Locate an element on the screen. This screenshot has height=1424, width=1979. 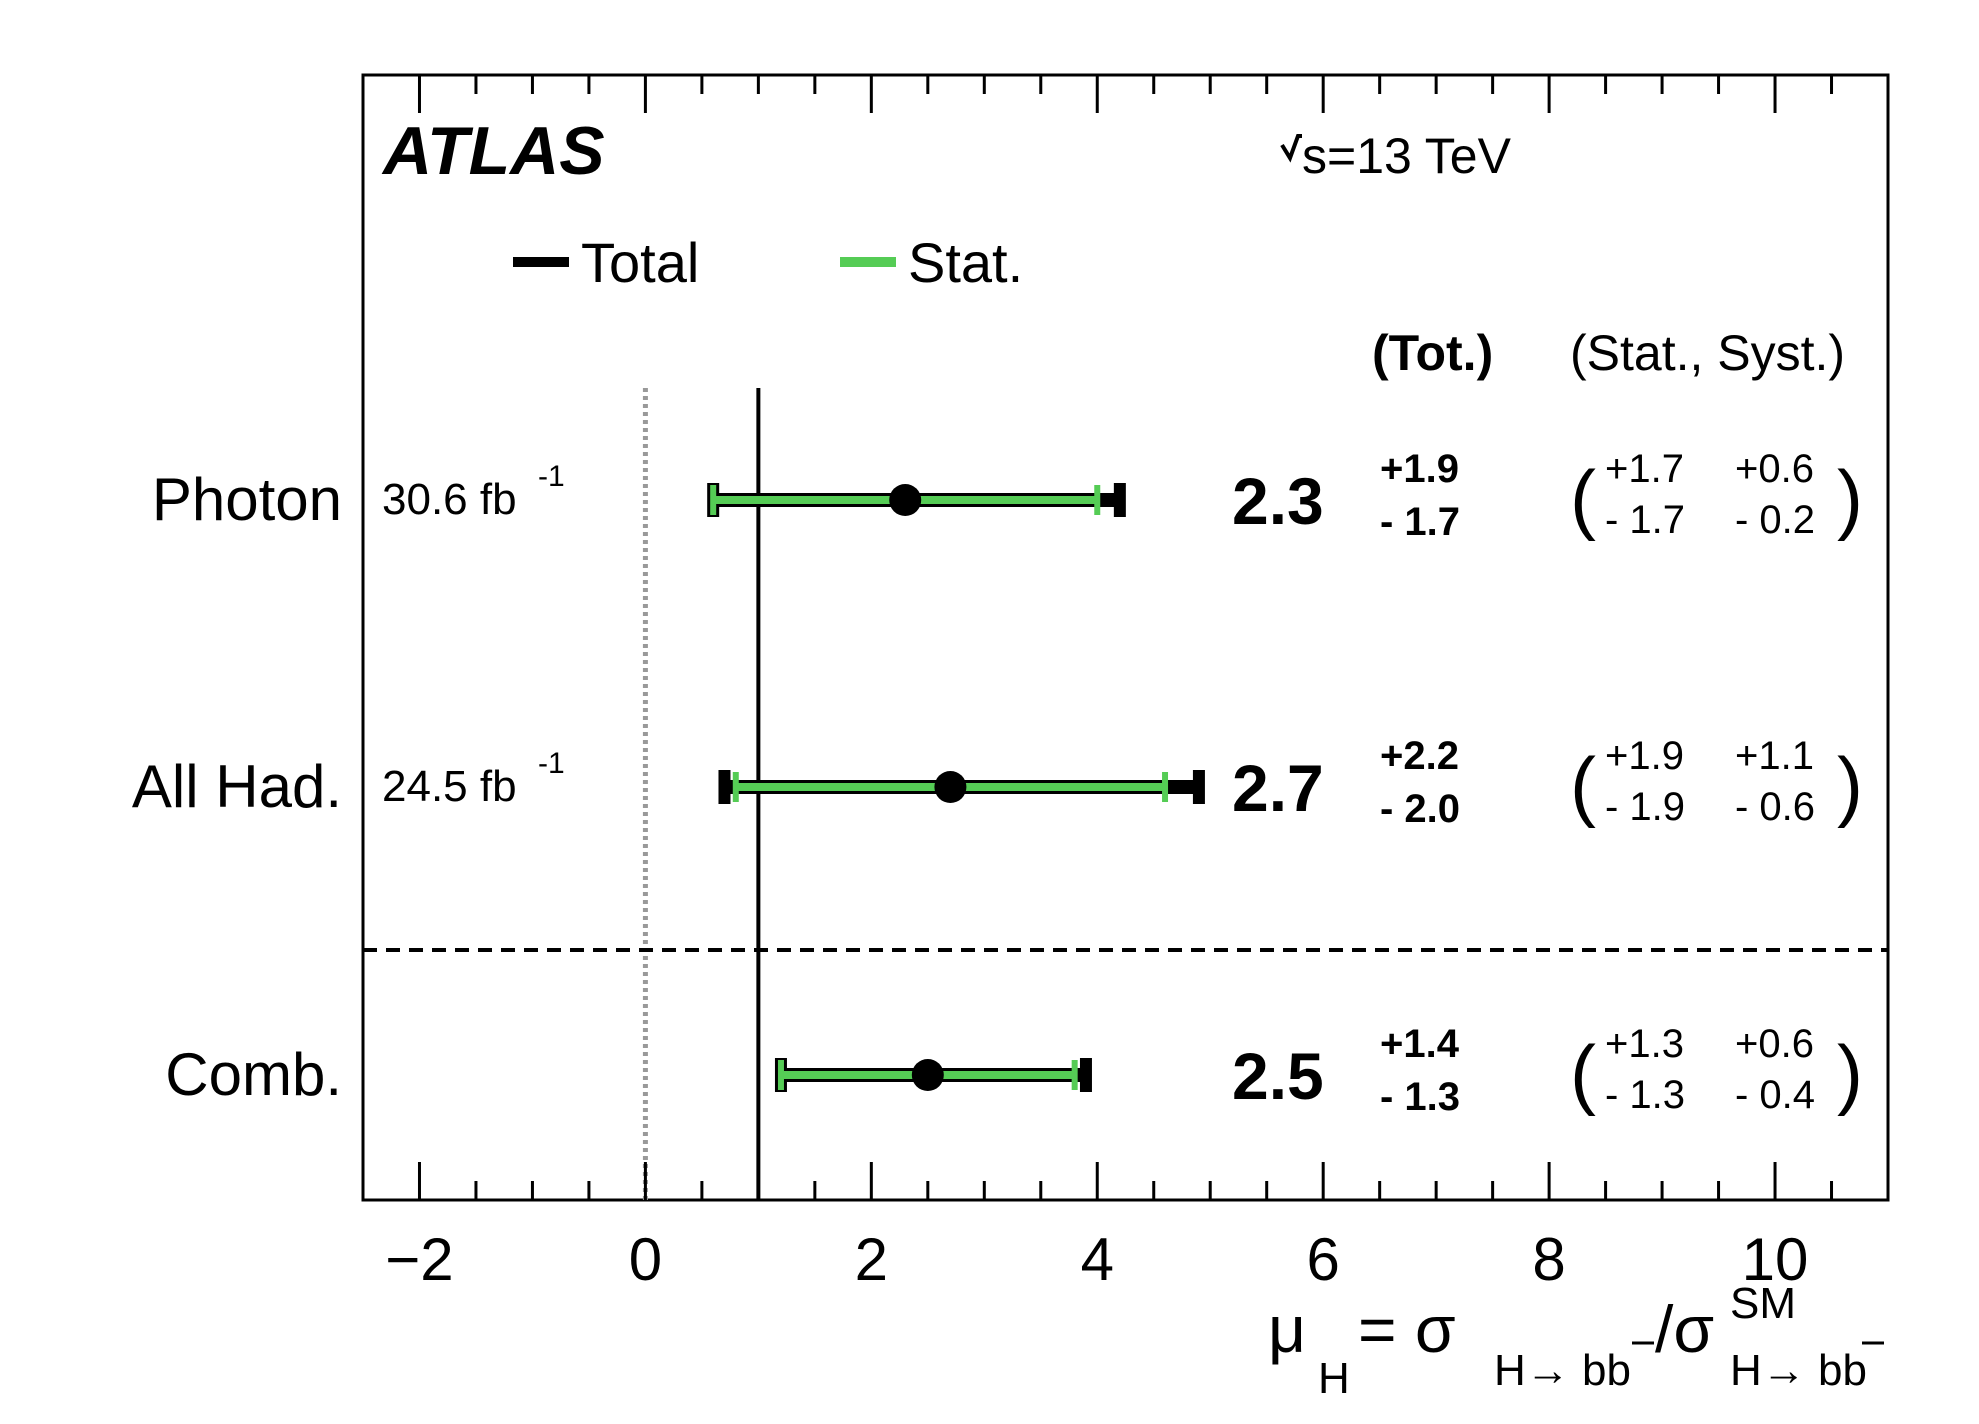
legend: Total Stat. is located at coordinates (768, 262).